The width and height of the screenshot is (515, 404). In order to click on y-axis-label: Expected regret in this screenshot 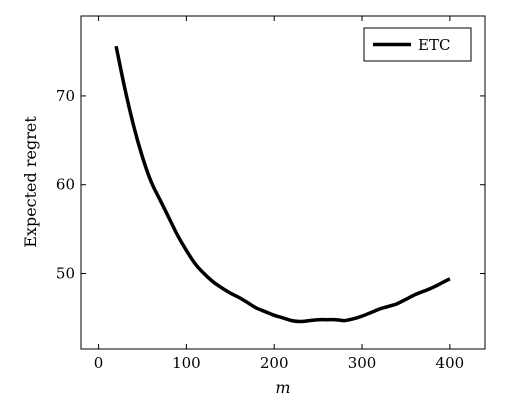, I will do `click(30, 182)`.